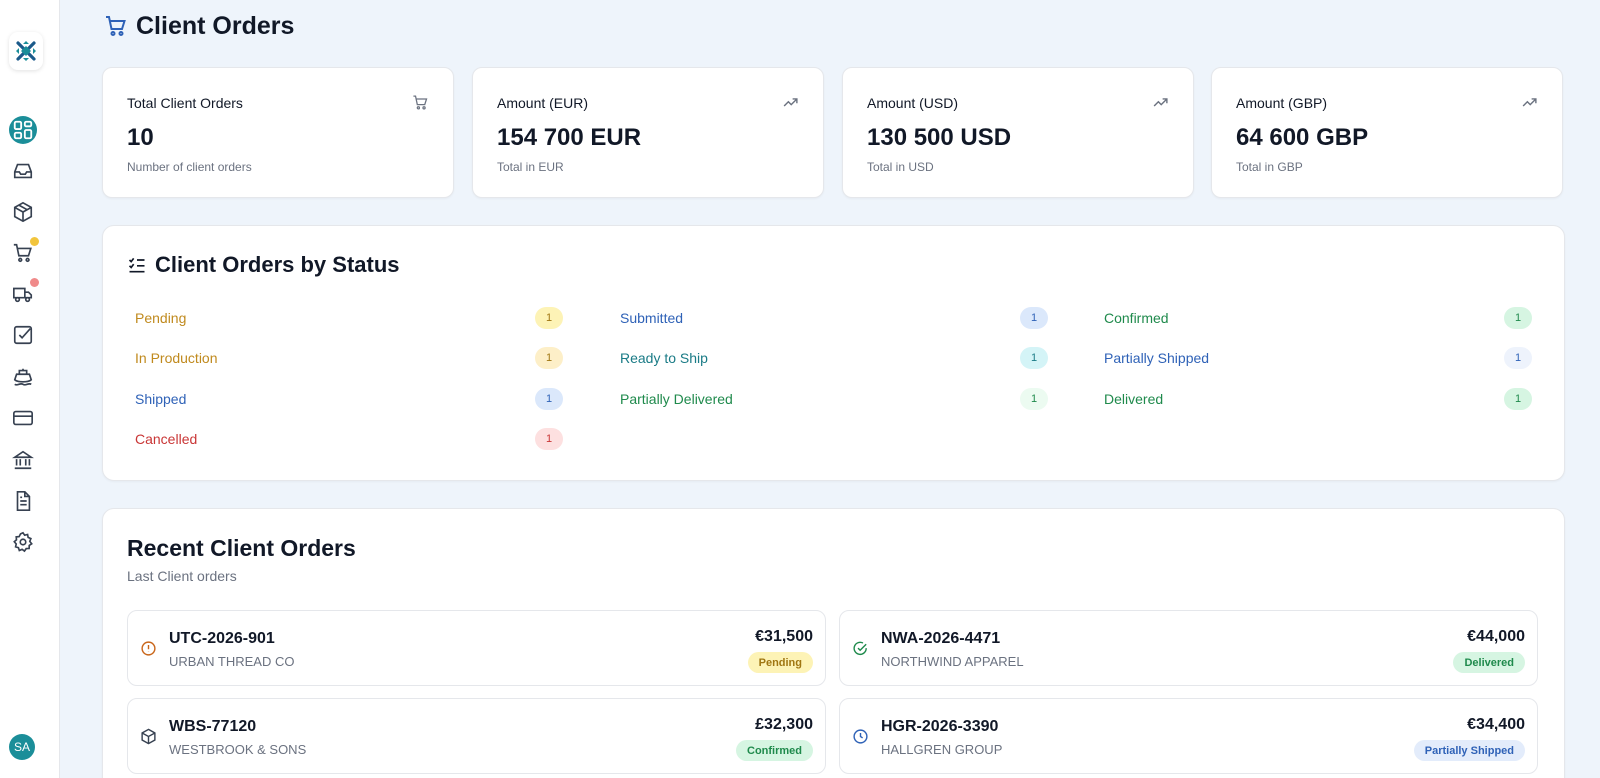 Image resolution: width=1600 pixels, height=778 pixels. I want to click on status-label: Submitted, so click(652, 318).